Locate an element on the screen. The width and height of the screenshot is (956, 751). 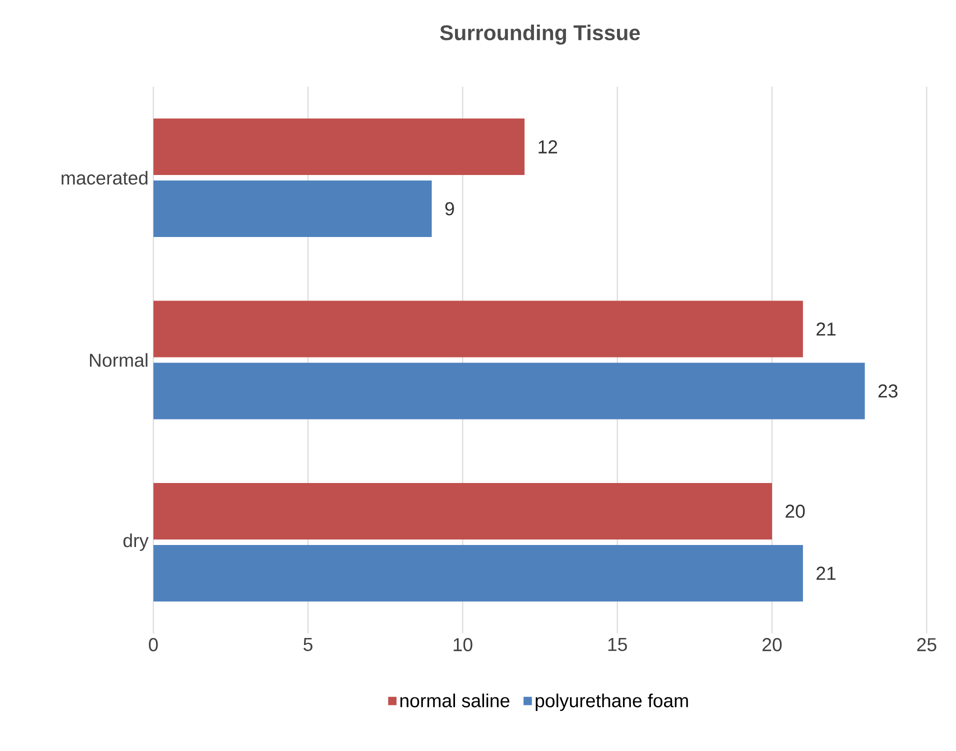
data-label: 9 is located at coordinates (449, 209).